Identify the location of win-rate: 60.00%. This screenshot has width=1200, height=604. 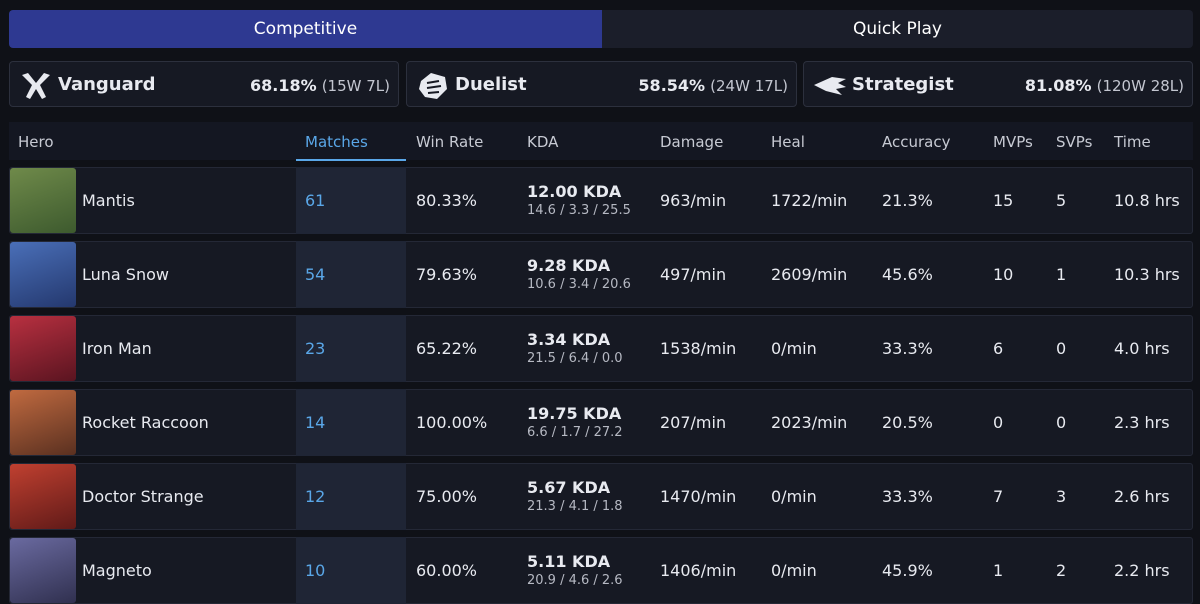
(447, 570).